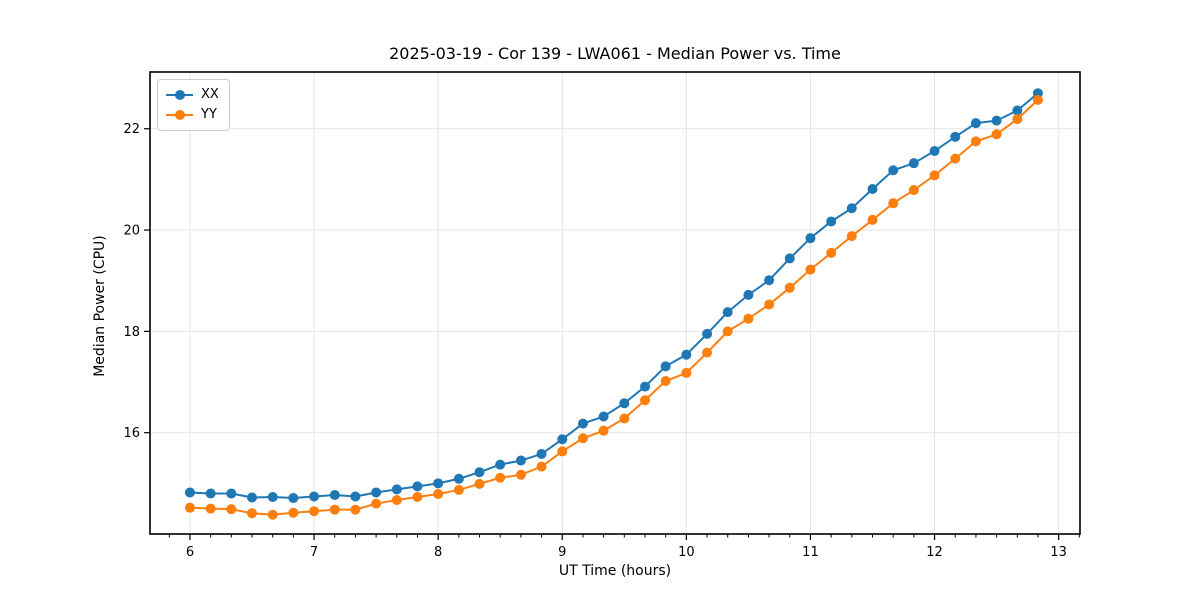 The height and width of the screenshot is (600, 1200). Describe the element at coordinates (131, 332) in the screenshot. I see `y-tick-label: 18` at that location.